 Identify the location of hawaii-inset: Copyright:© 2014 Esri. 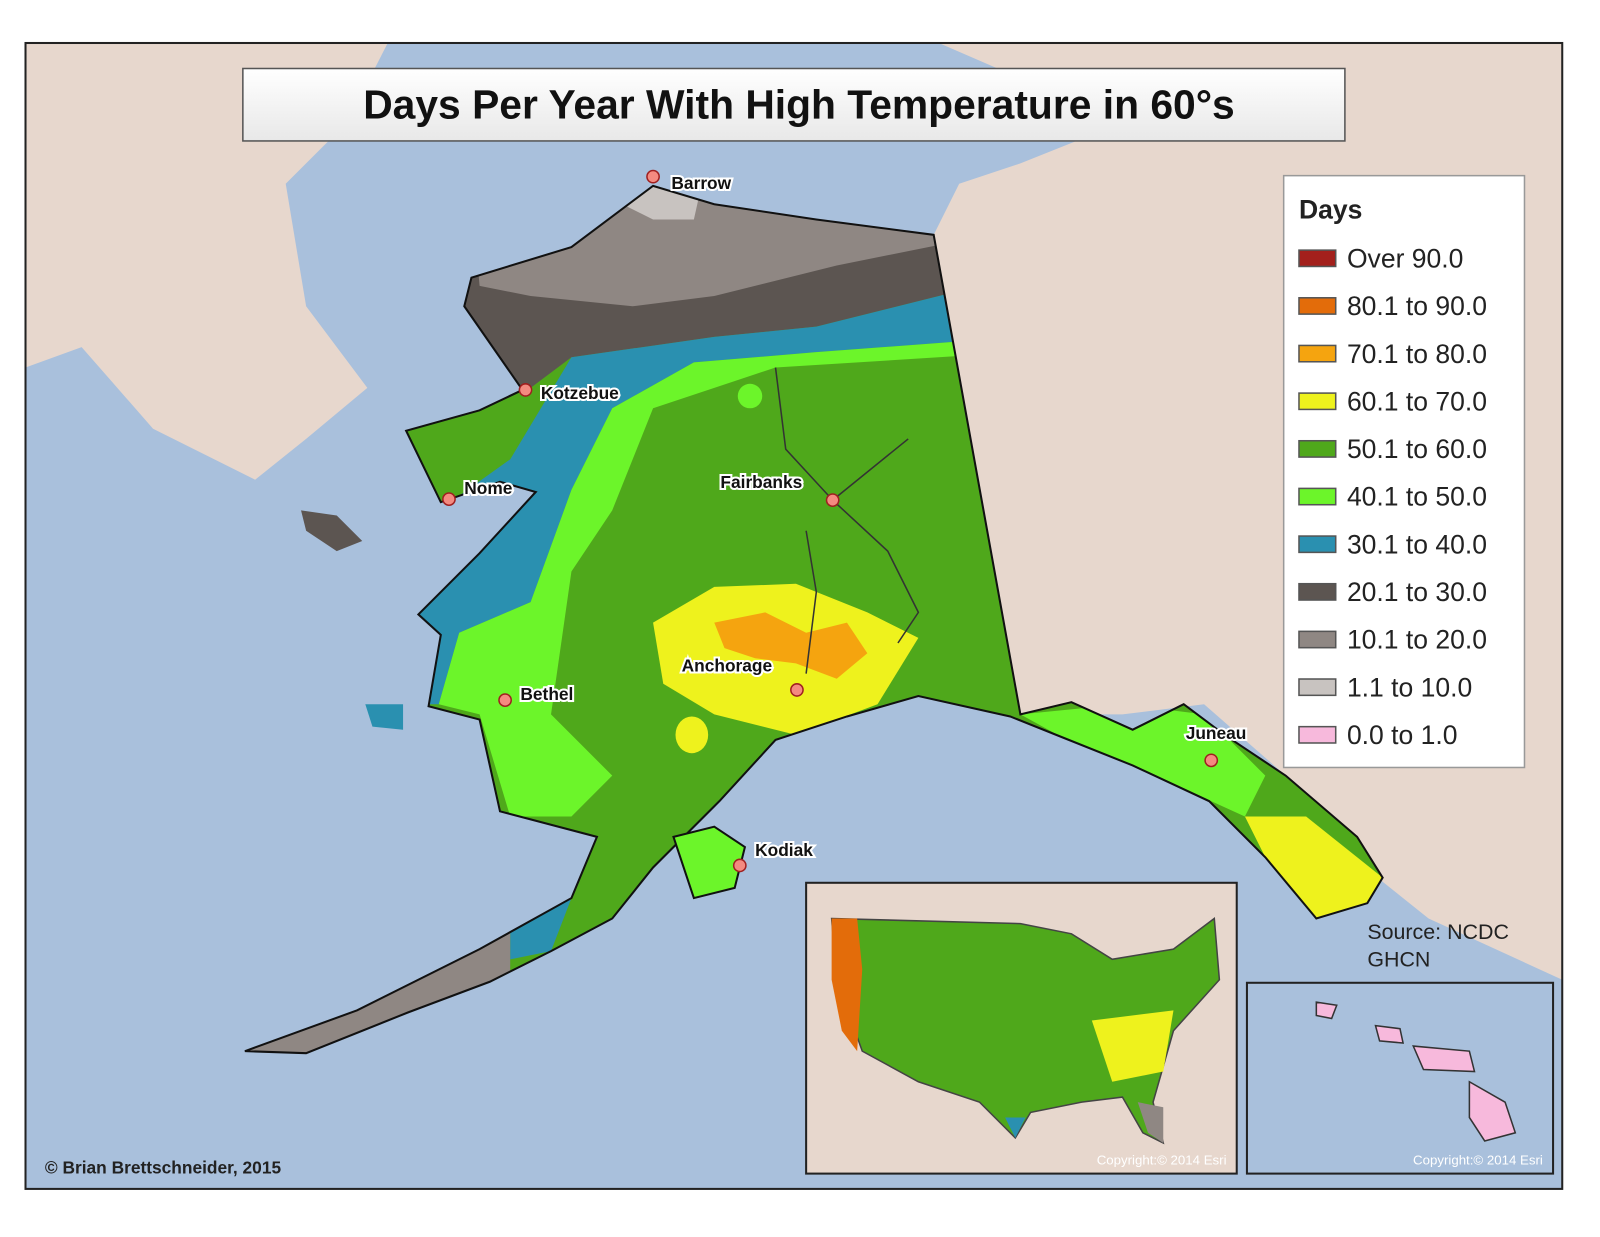
(1400, 1078).